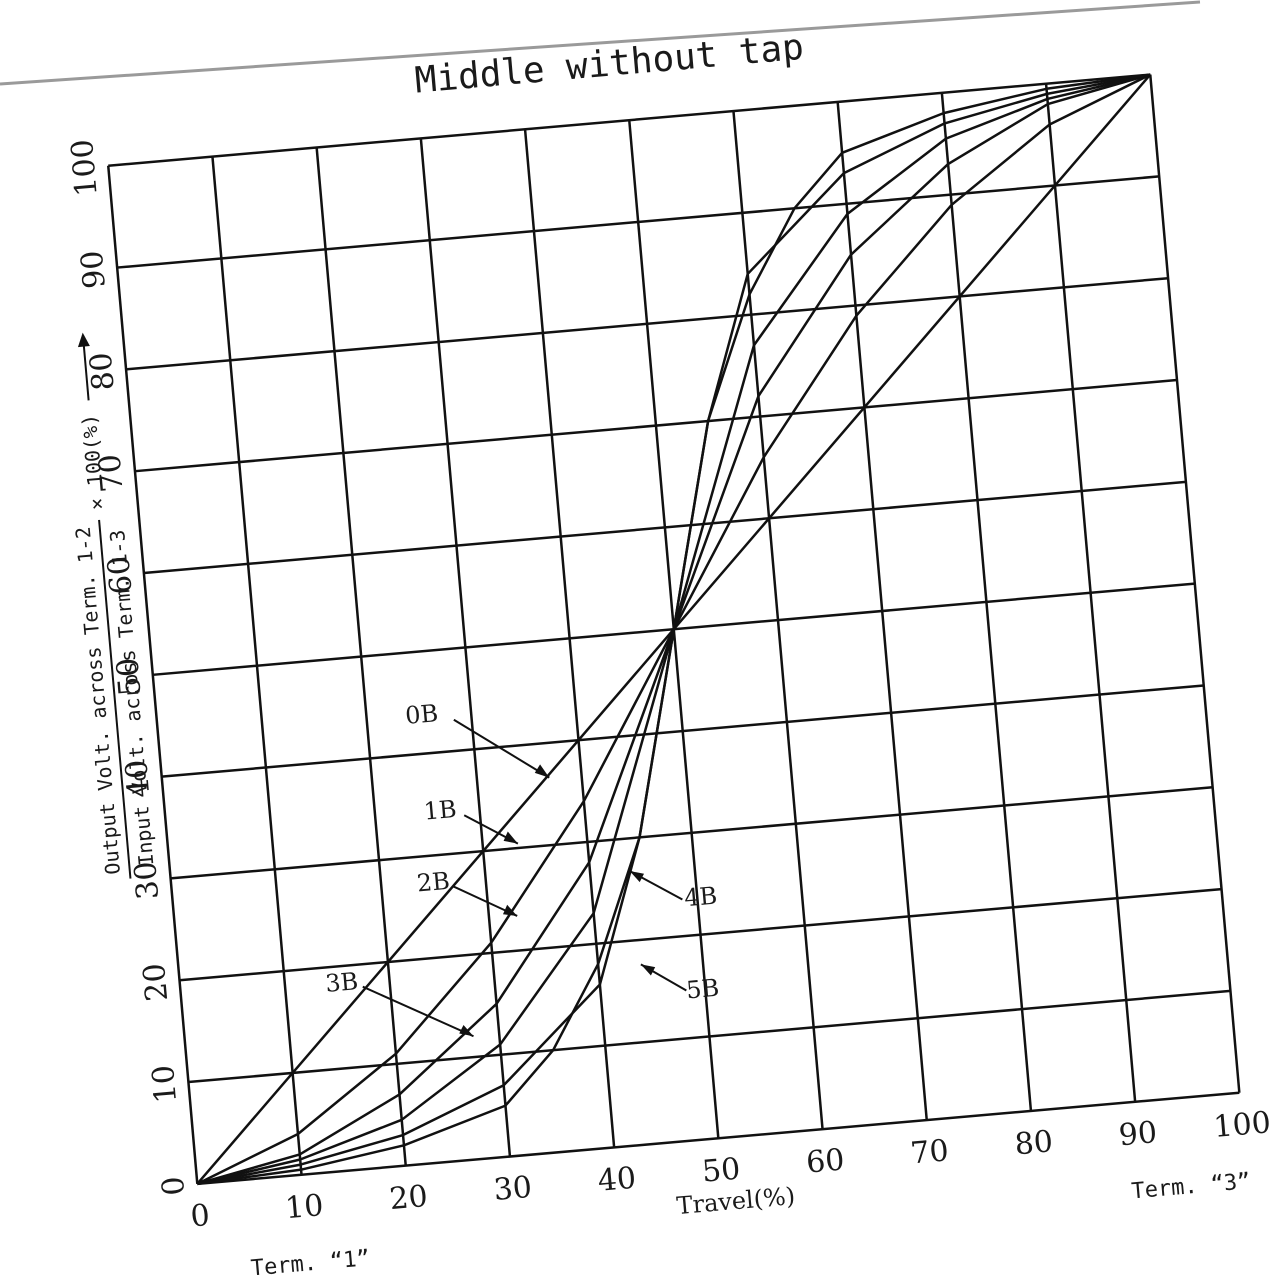  Describe the element at coordinates (94, 269) in the screenshot. I see `y-tick-label-90: 90` at that location.